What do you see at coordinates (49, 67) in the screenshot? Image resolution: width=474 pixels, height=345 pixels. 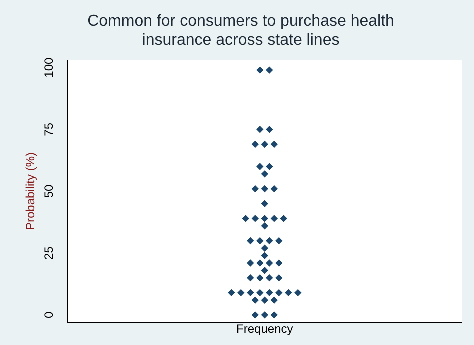 I see `y-tick-label: 100` at bounding box center [49, 67].